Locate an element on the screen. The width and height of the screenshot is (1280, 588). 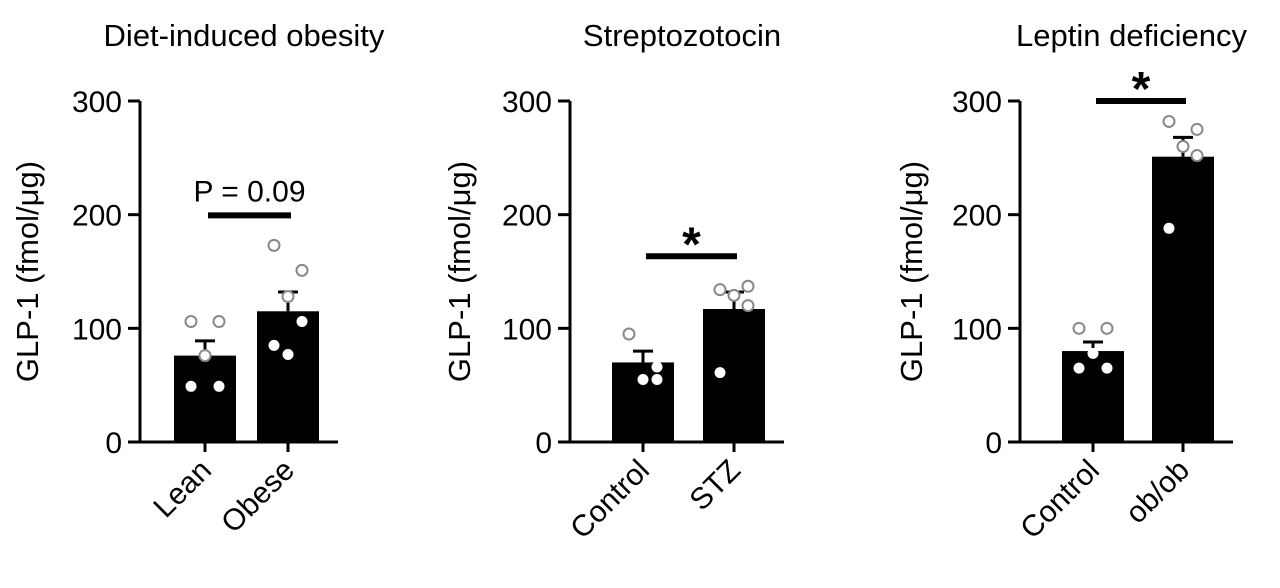
x-tick-label: Obese is located at coordinates (258, 497).